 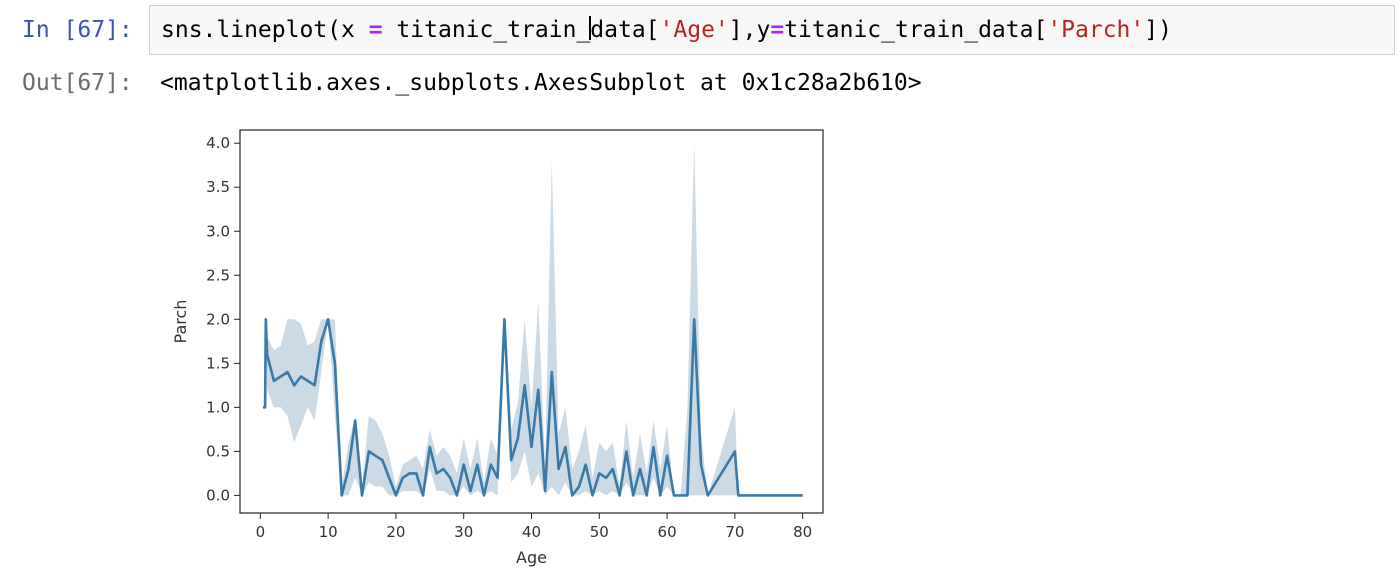 I want to click on x-tick-label: 40, so click(x=531, y=532).